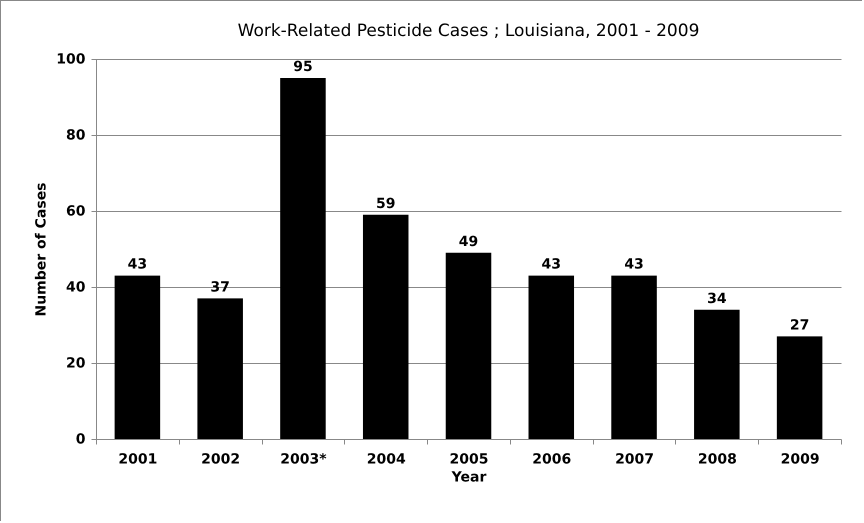 The image size is (864, 523). What do you see at coordinates (303, 67) in the screenshot?
I see `data-label: 95` at bounding box center [303, 67].